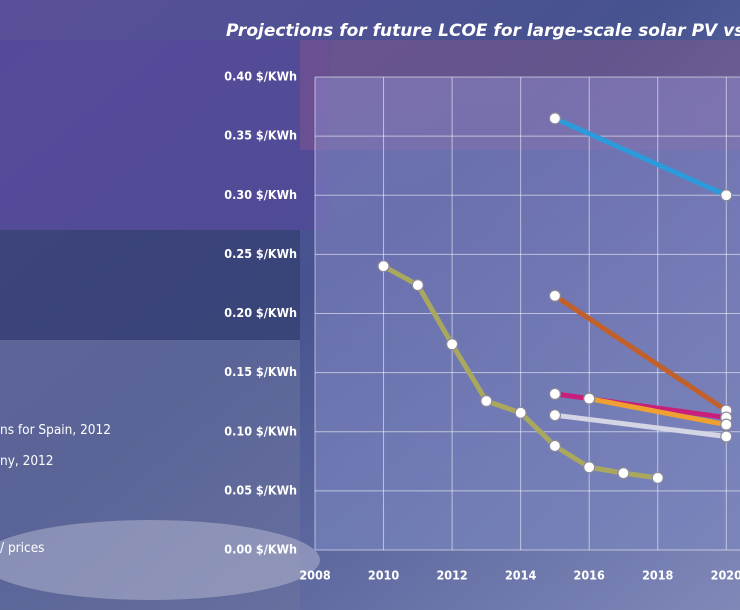  Describe the element at coordinates (260, 312) in the screenshot. I see `y-tick-label: 0.20 $/KWh` at that location.